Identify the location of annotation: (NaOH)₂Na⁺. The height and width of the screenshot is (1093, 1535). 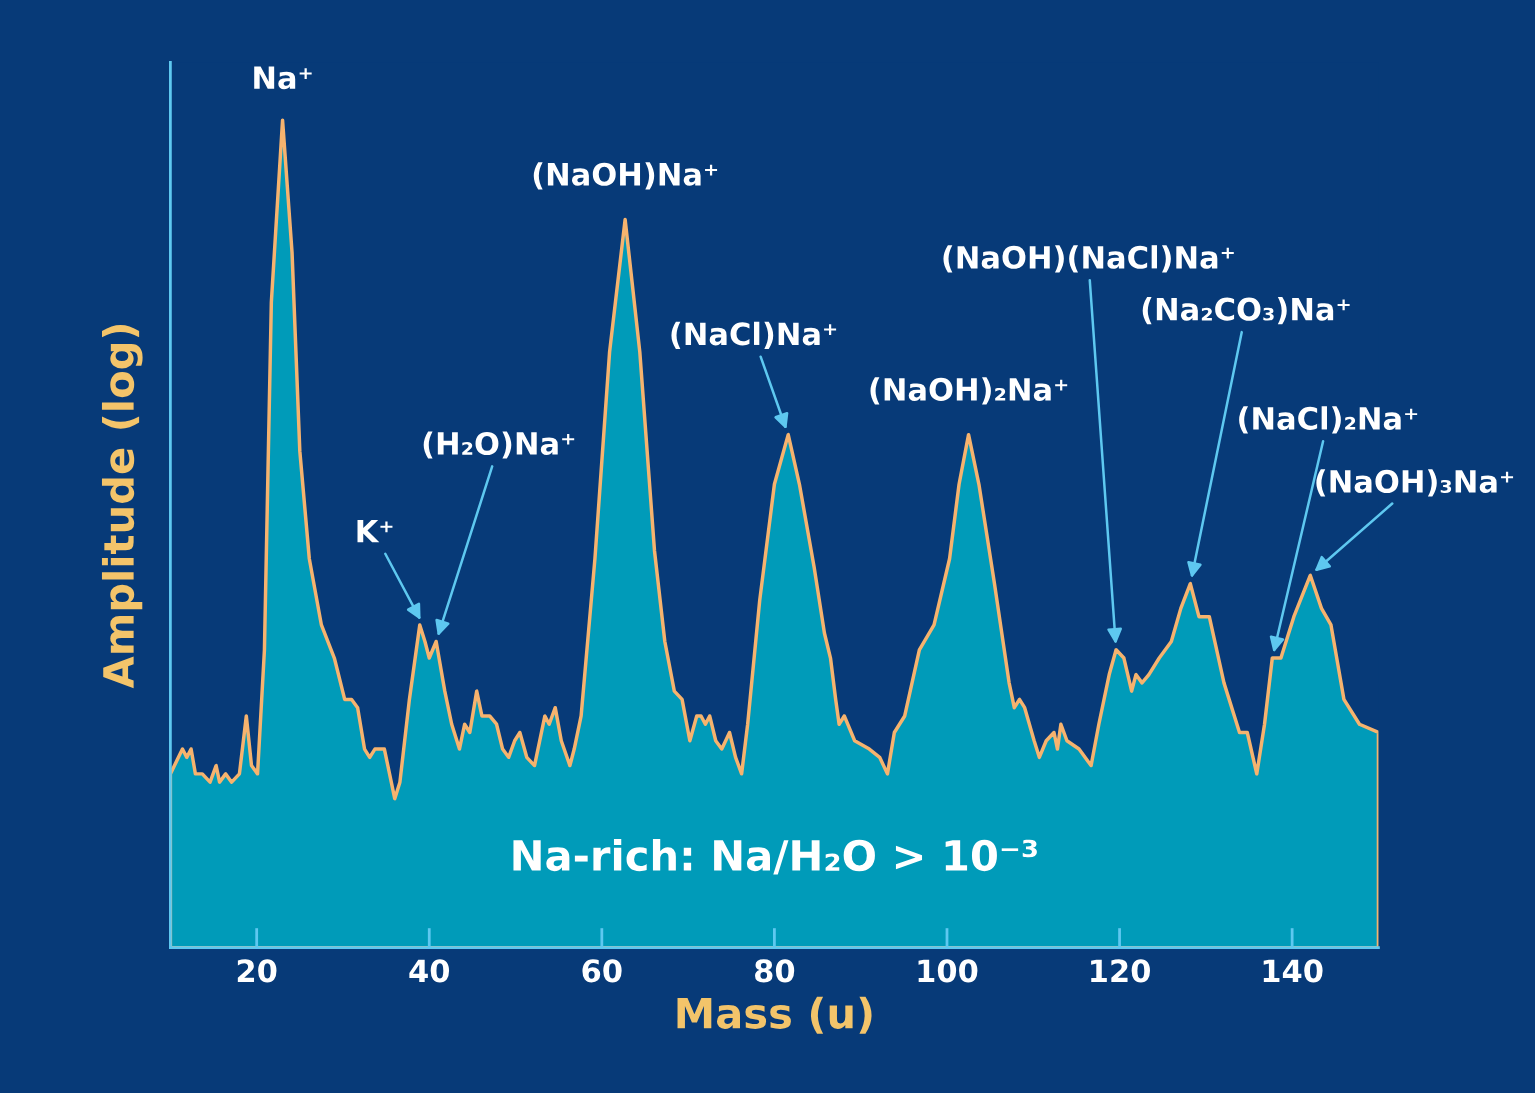
(969, 391).